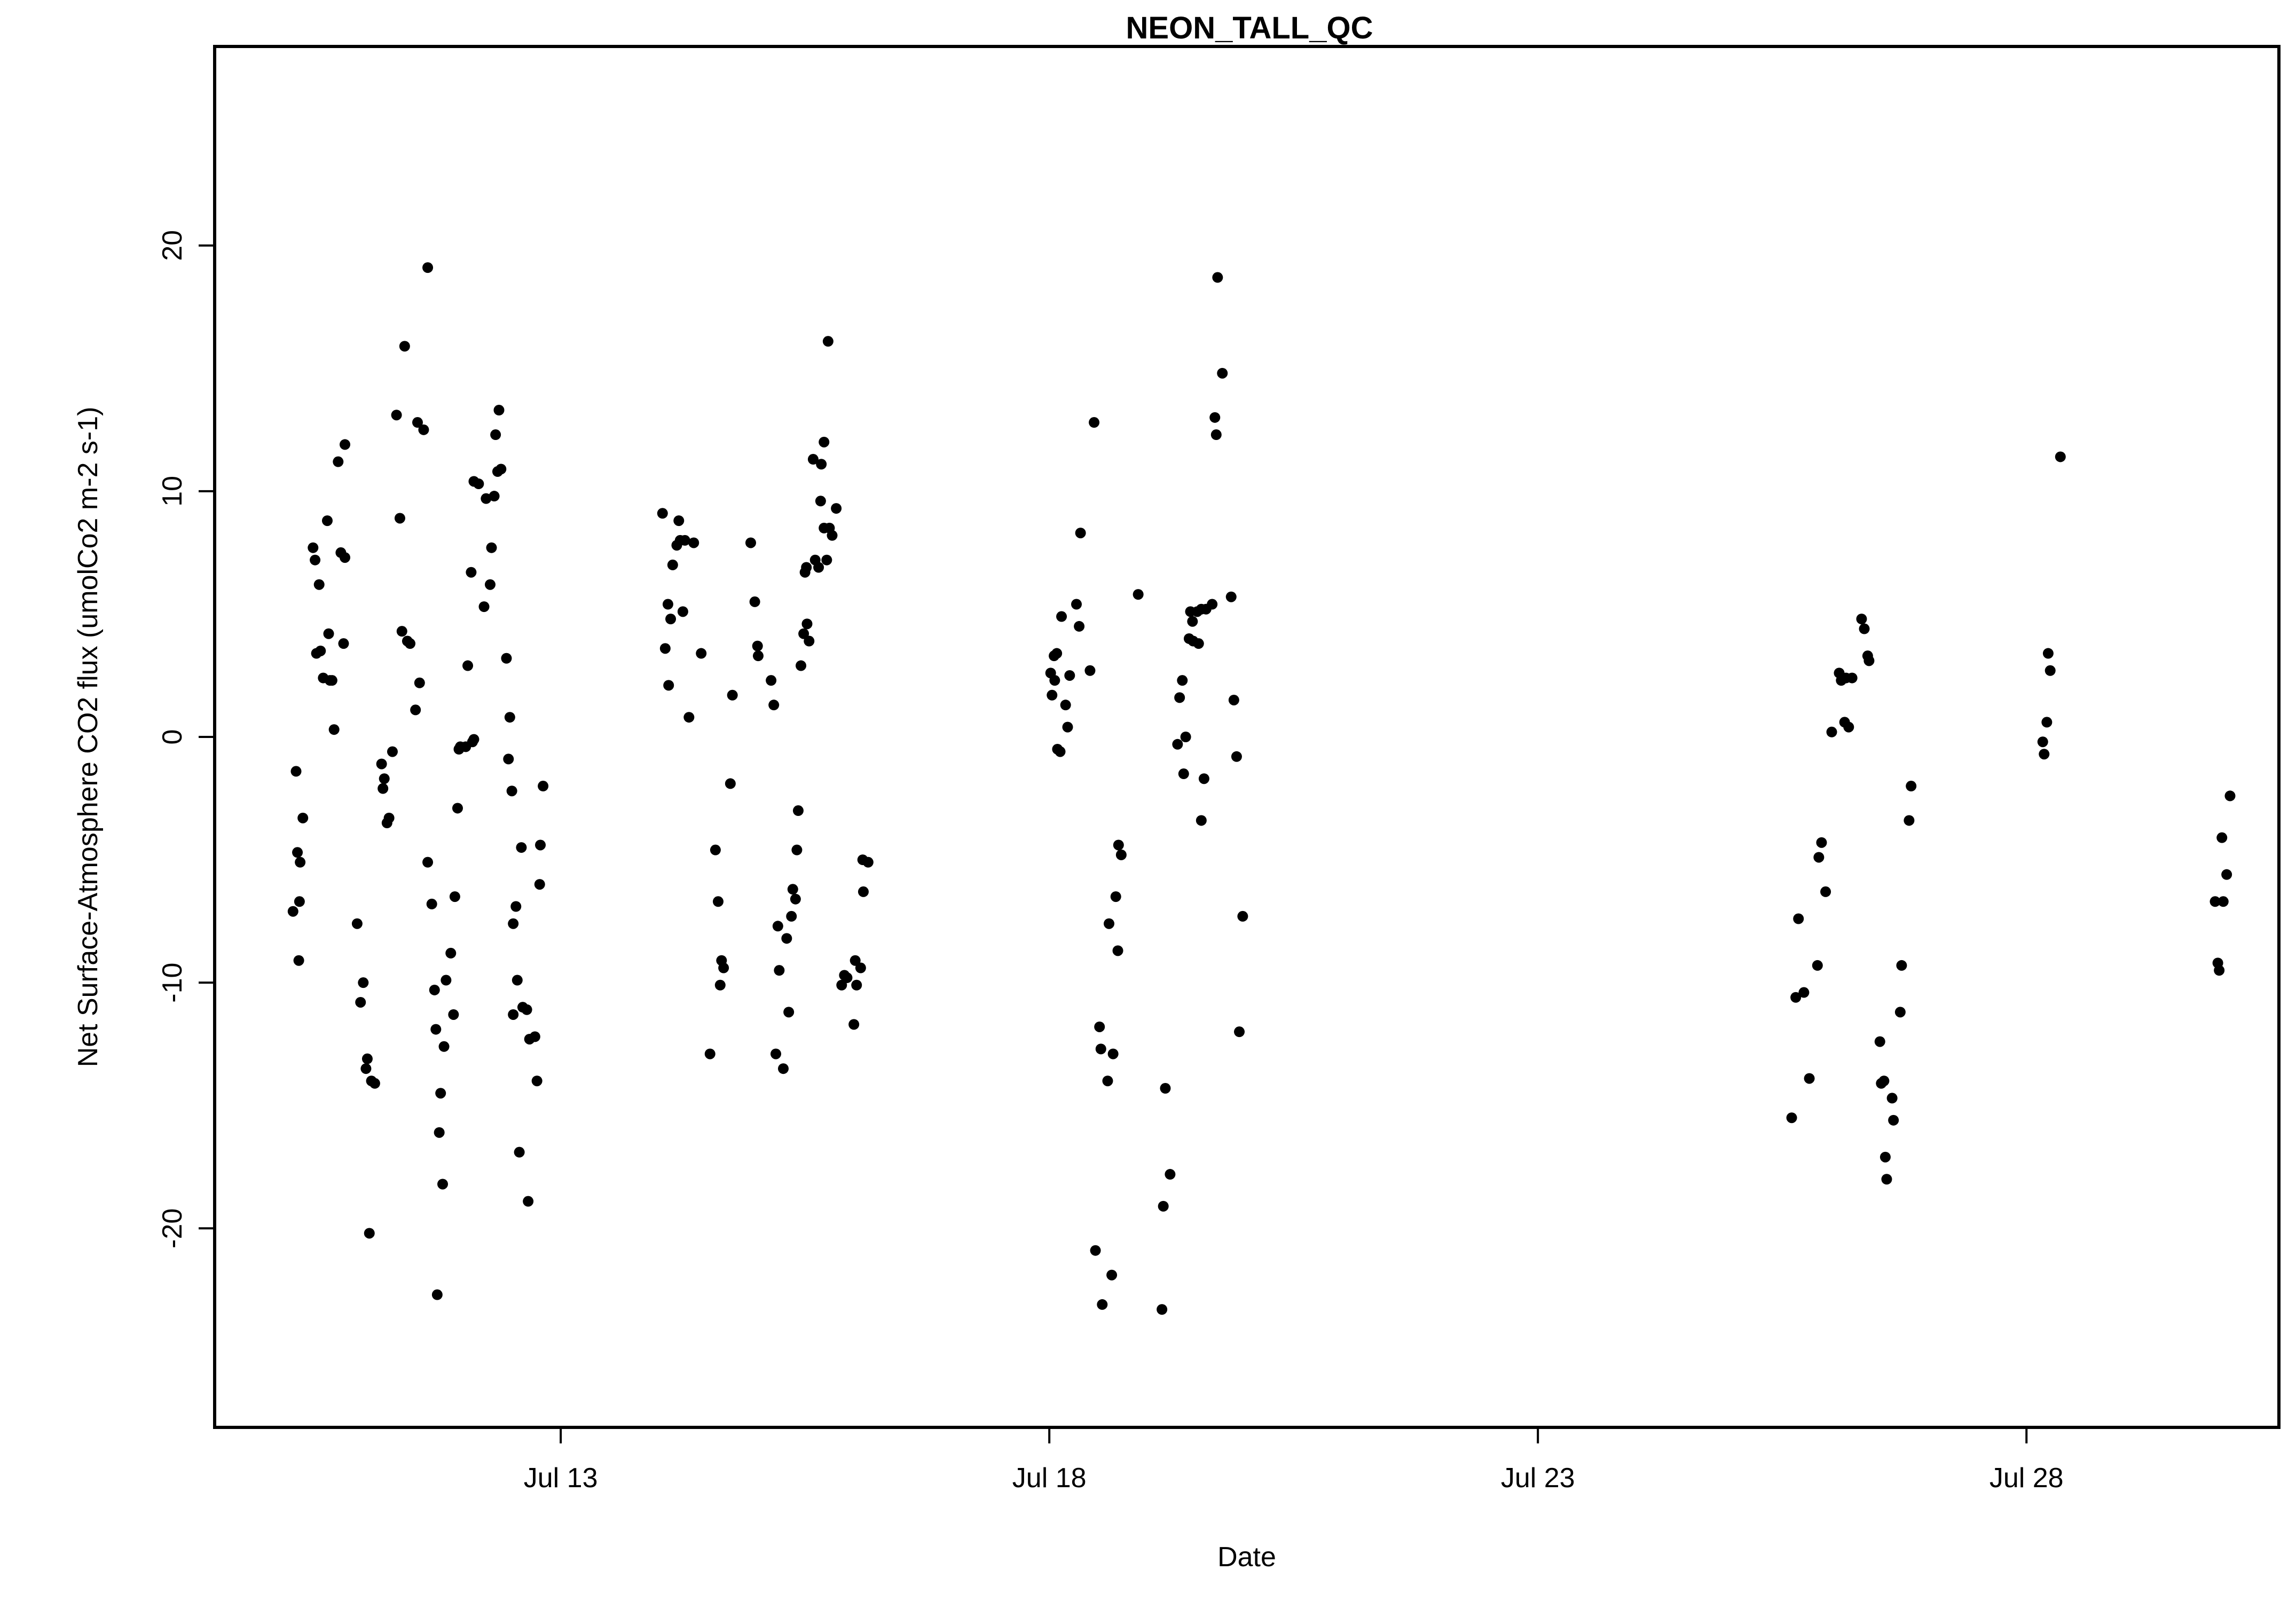  What do you see at coordinates (1249, 28) in the screenshot?
I see `chart-title: NEON_TALL_QC` at bounding box center [1249, 28].